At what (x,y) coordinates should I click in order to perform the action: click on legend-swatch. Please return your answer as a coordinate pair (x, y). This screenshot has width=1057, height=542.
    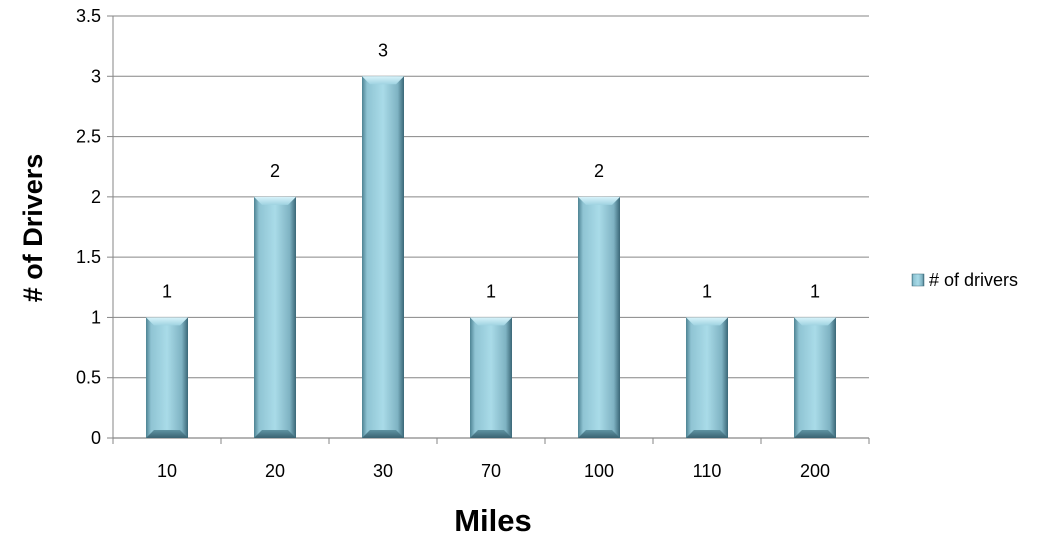
    Looking at the image, I should click on (918, 280).